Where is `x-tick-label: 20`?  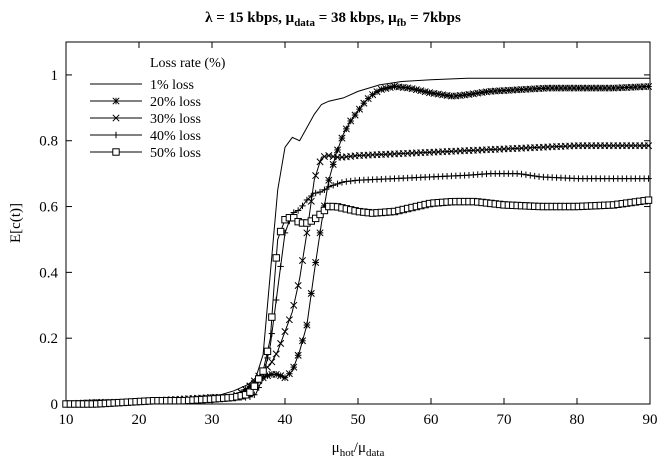 x-tick-label: 20 is located at coordinates (139, 420).